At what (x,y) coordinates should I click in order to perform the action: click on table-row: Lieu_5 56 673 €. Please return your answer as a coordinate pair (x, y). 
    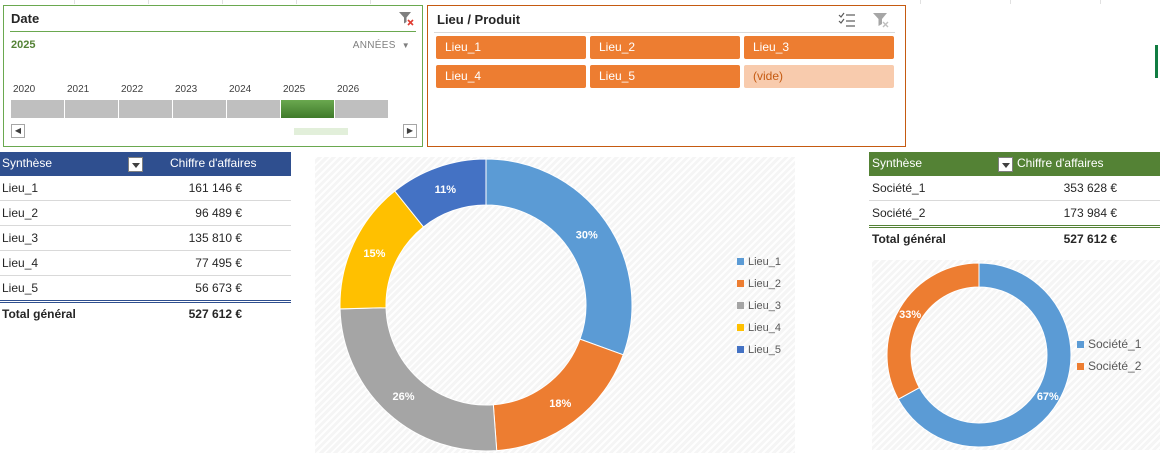
    Looking at the image, I should click on (145, 288).